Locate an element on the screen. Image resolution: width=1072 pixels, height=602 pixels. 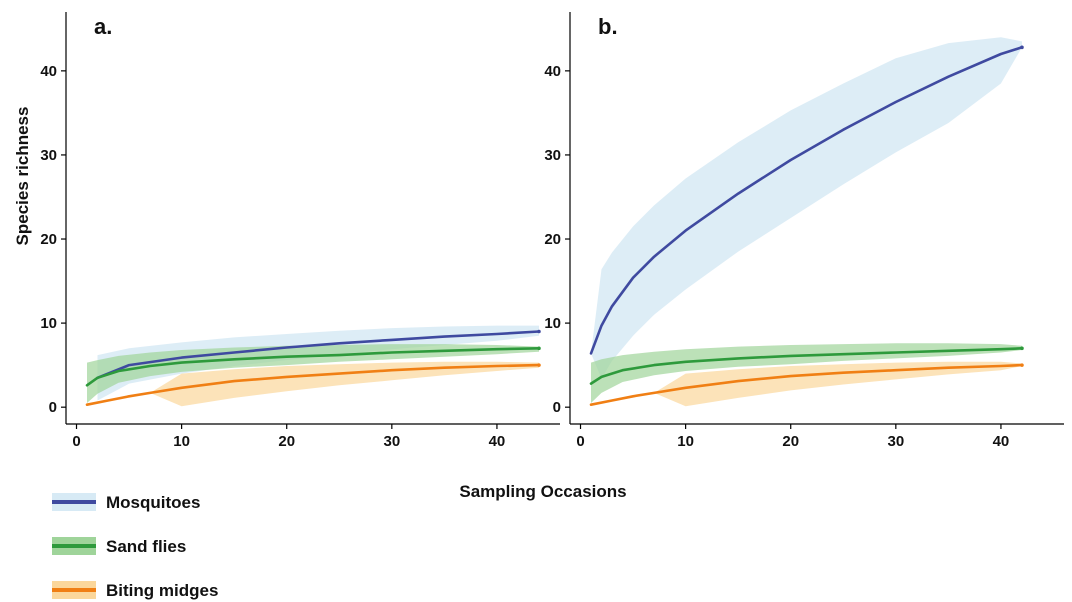
y-axis-title: Species richness is located at coordinates (22, 176).